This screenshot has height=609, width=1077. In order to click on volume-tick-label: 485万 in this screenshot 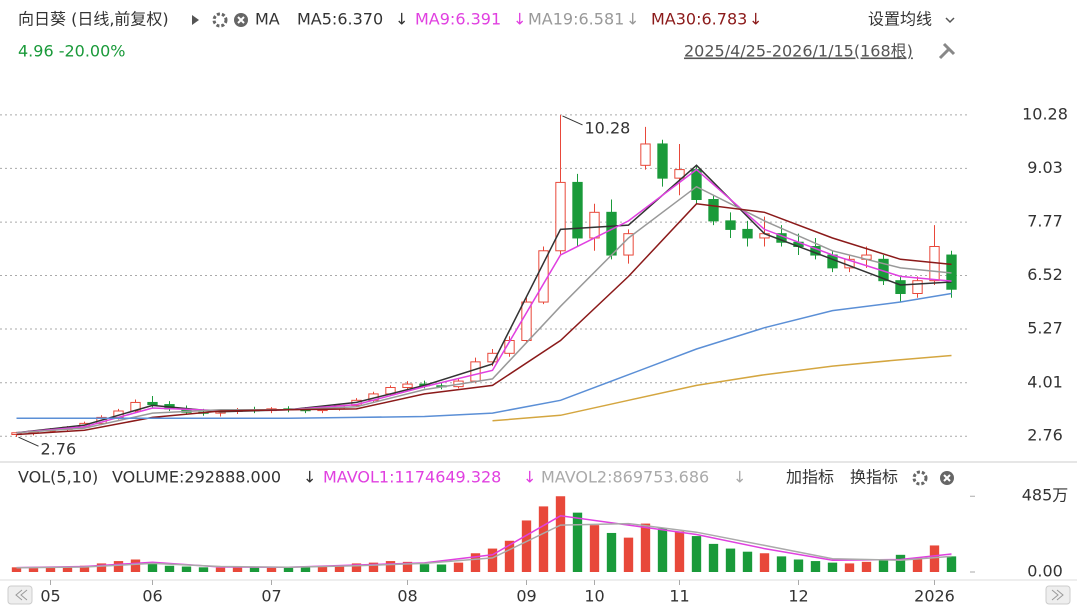, I will do `click(1045, 495)`.